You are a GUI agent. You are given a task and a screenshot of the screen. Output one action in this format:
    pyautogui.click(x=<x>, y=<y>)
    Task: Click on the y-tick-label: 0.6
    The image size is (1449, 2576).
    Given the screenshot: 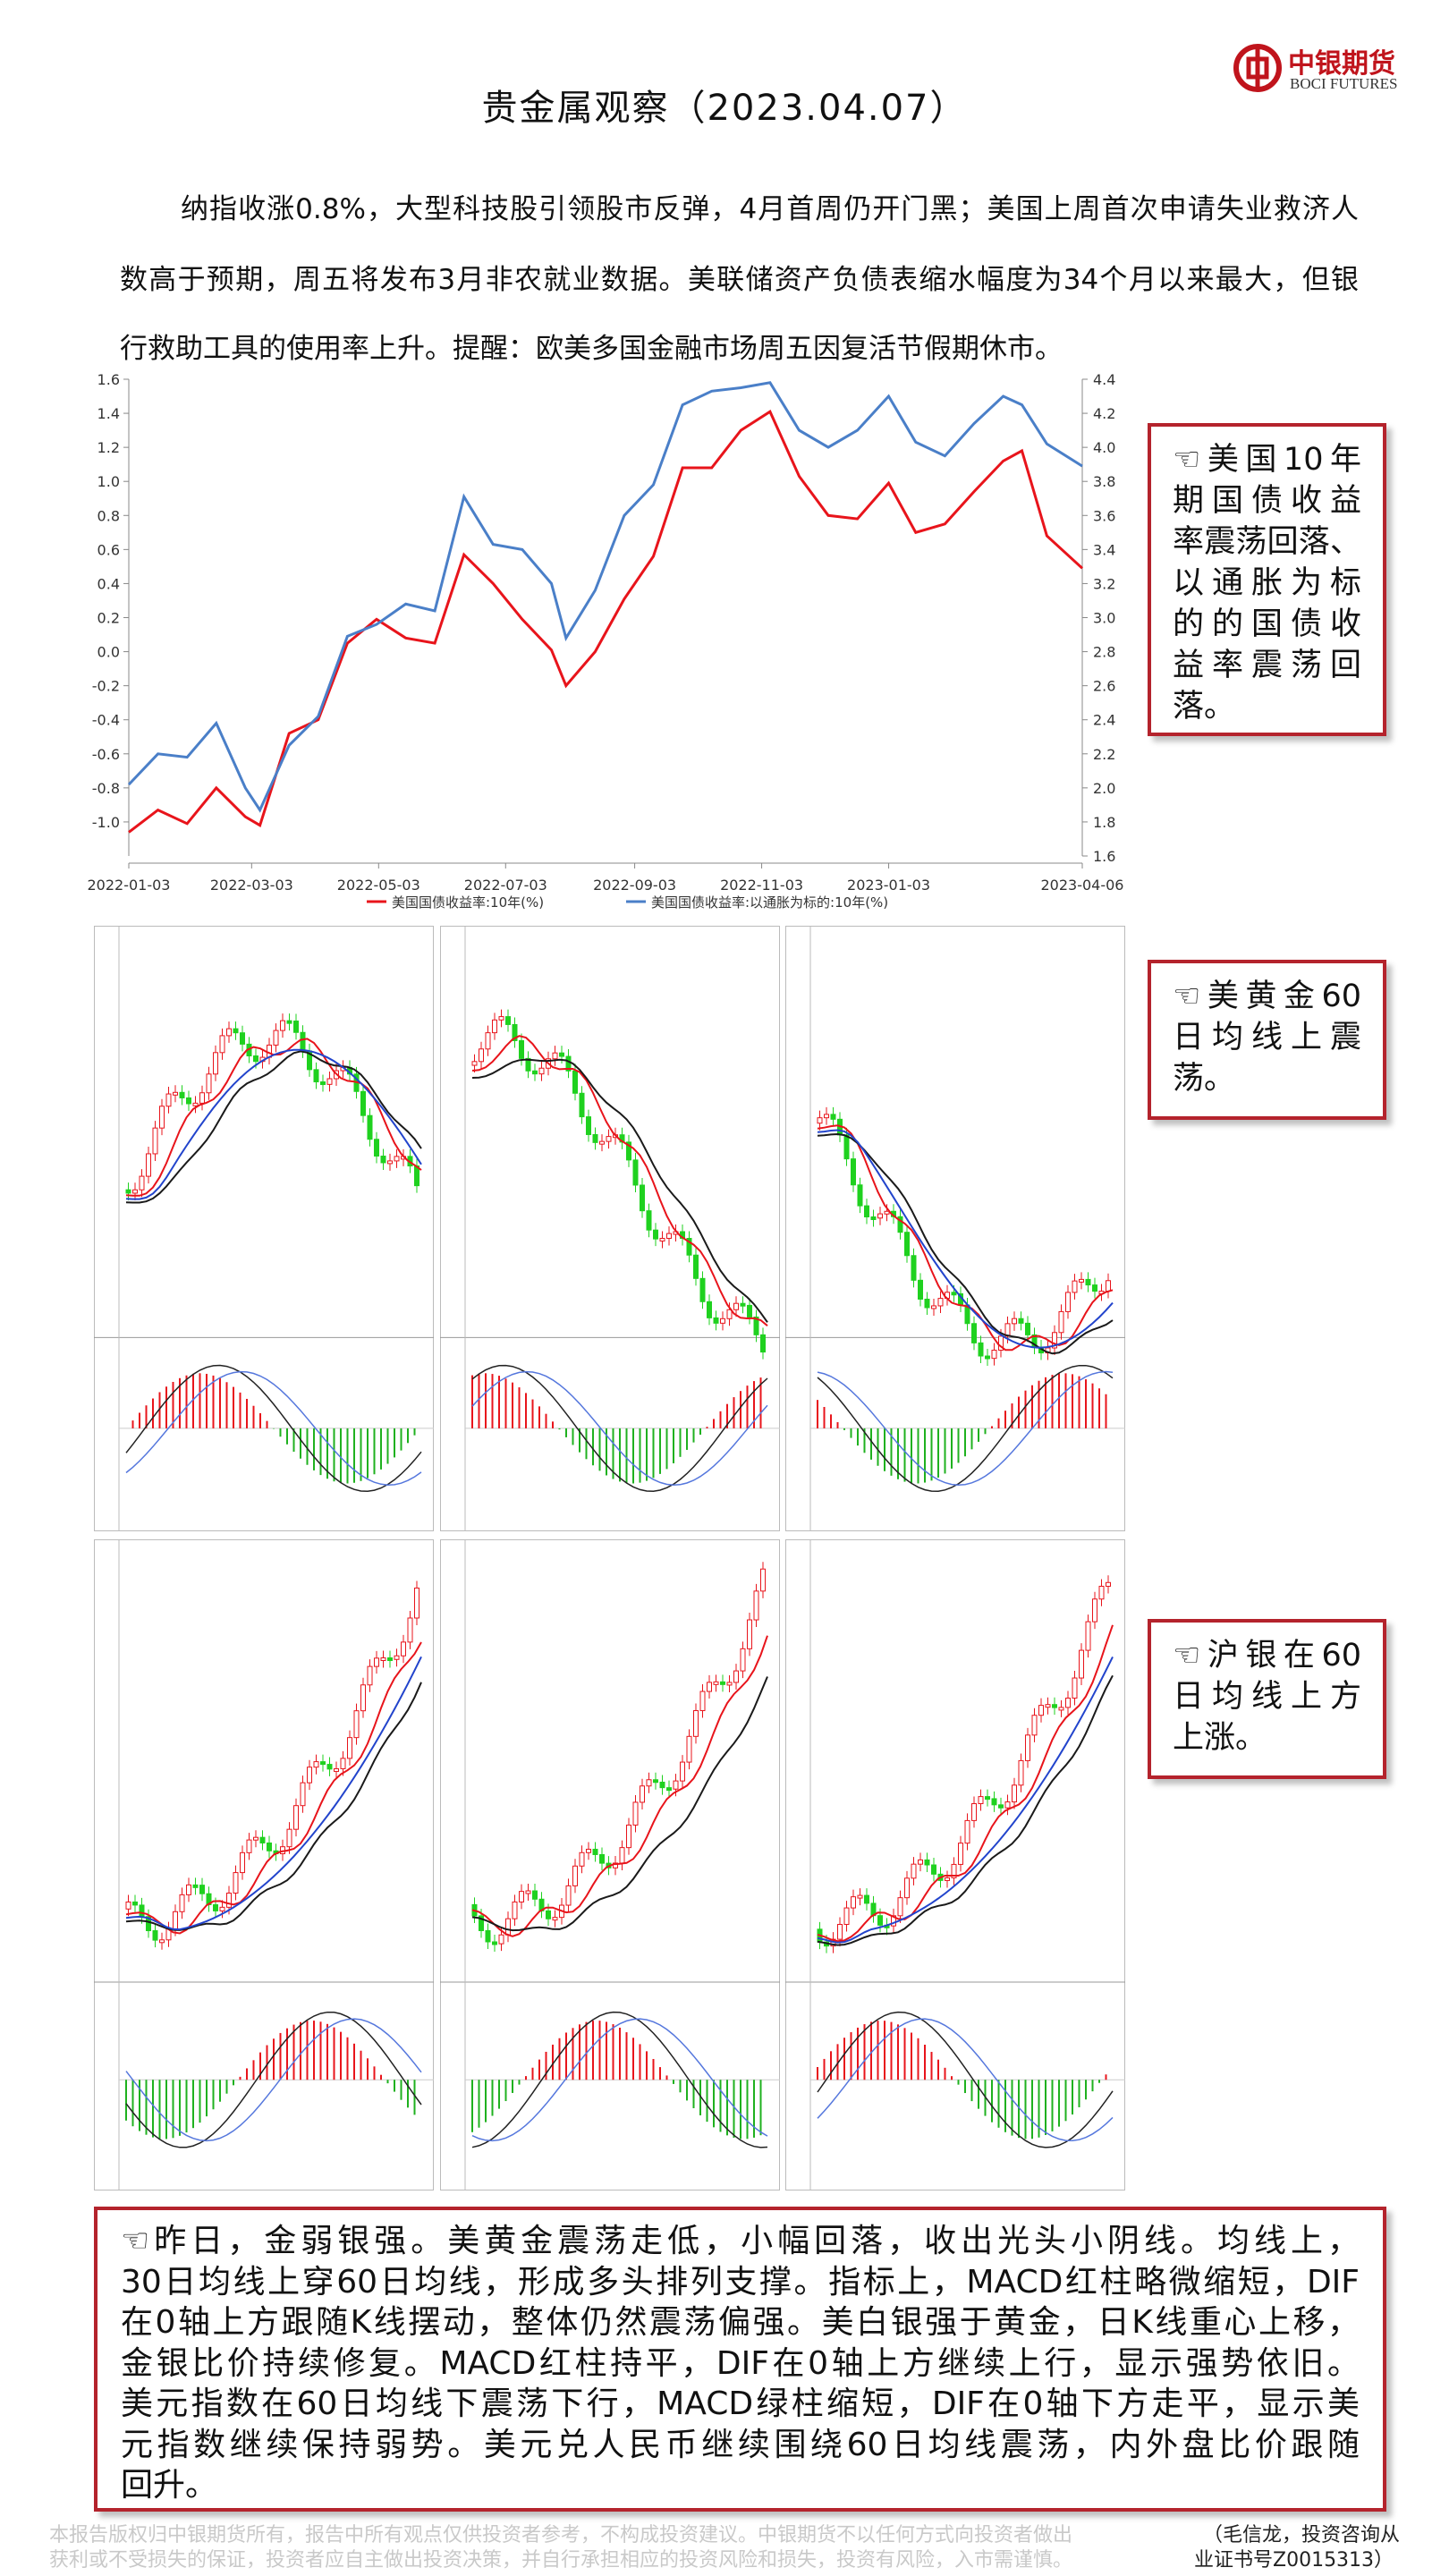 What is the action you would take?
    pyautogui.click(x=108, y=549)
    